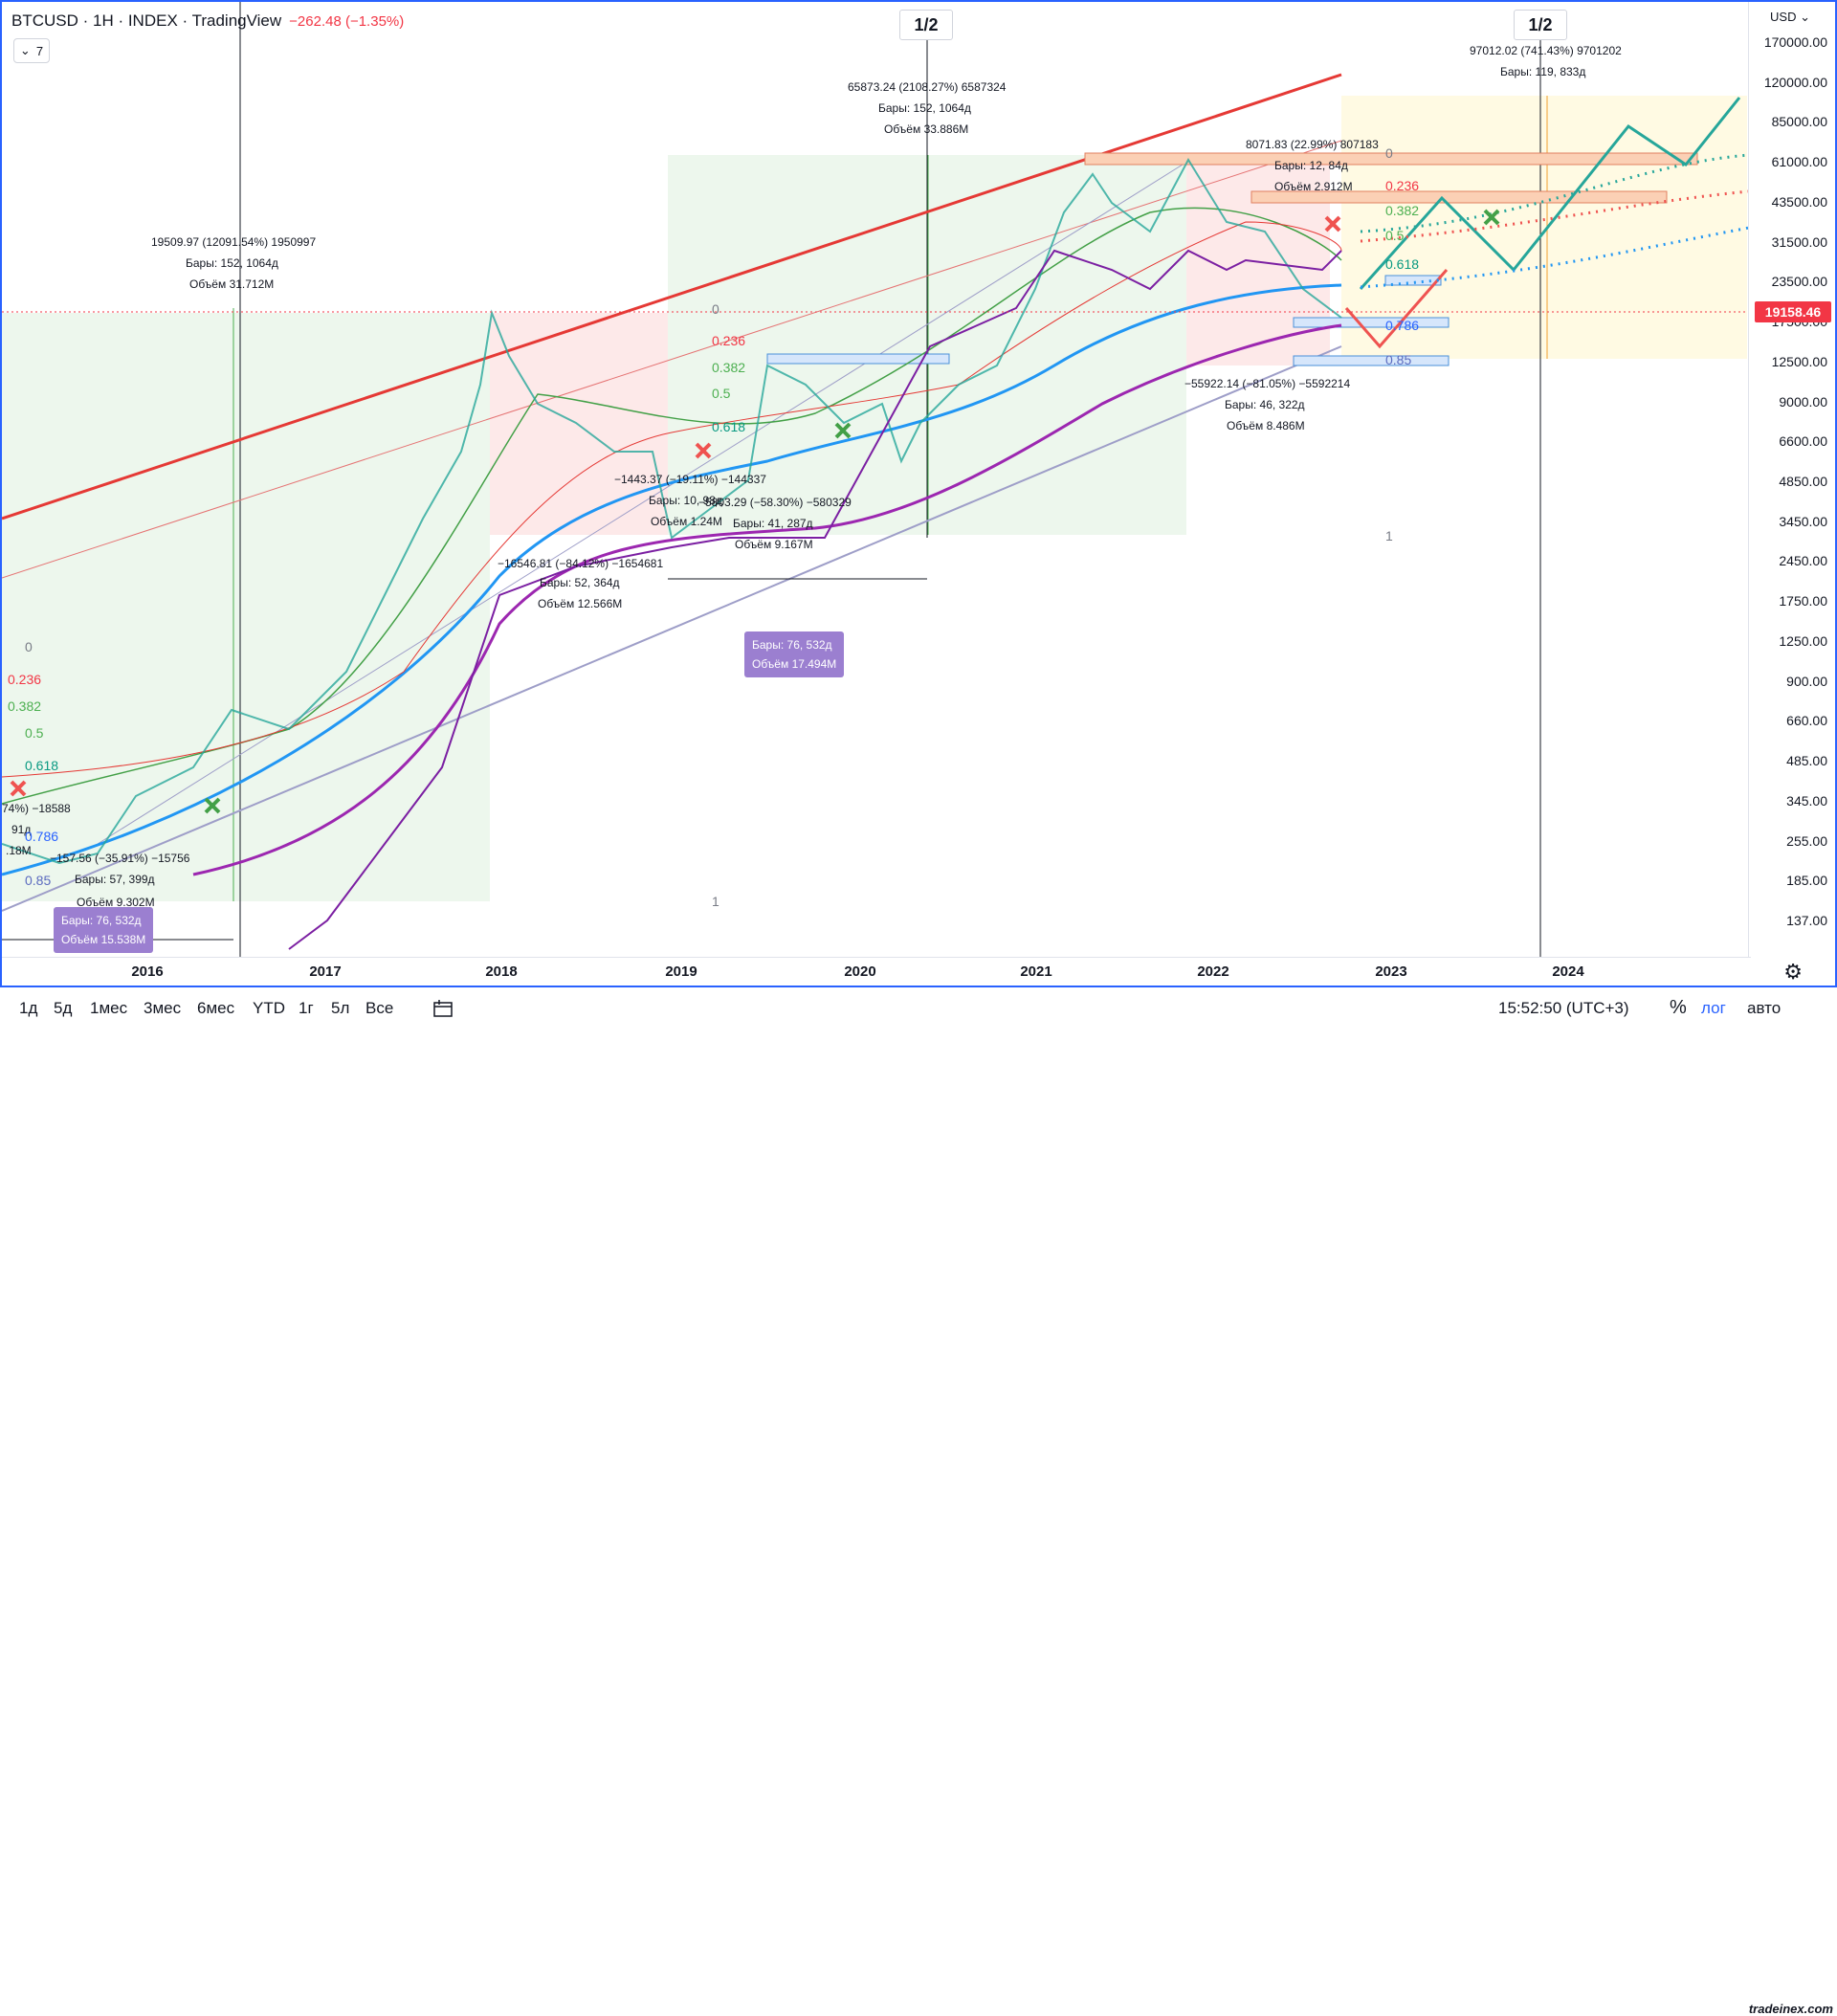 The width and height of the screenshot is (1837, 2016). I want to click on measure-text: 19509.97 (12091.54%) 1950997, so click(234, 242).